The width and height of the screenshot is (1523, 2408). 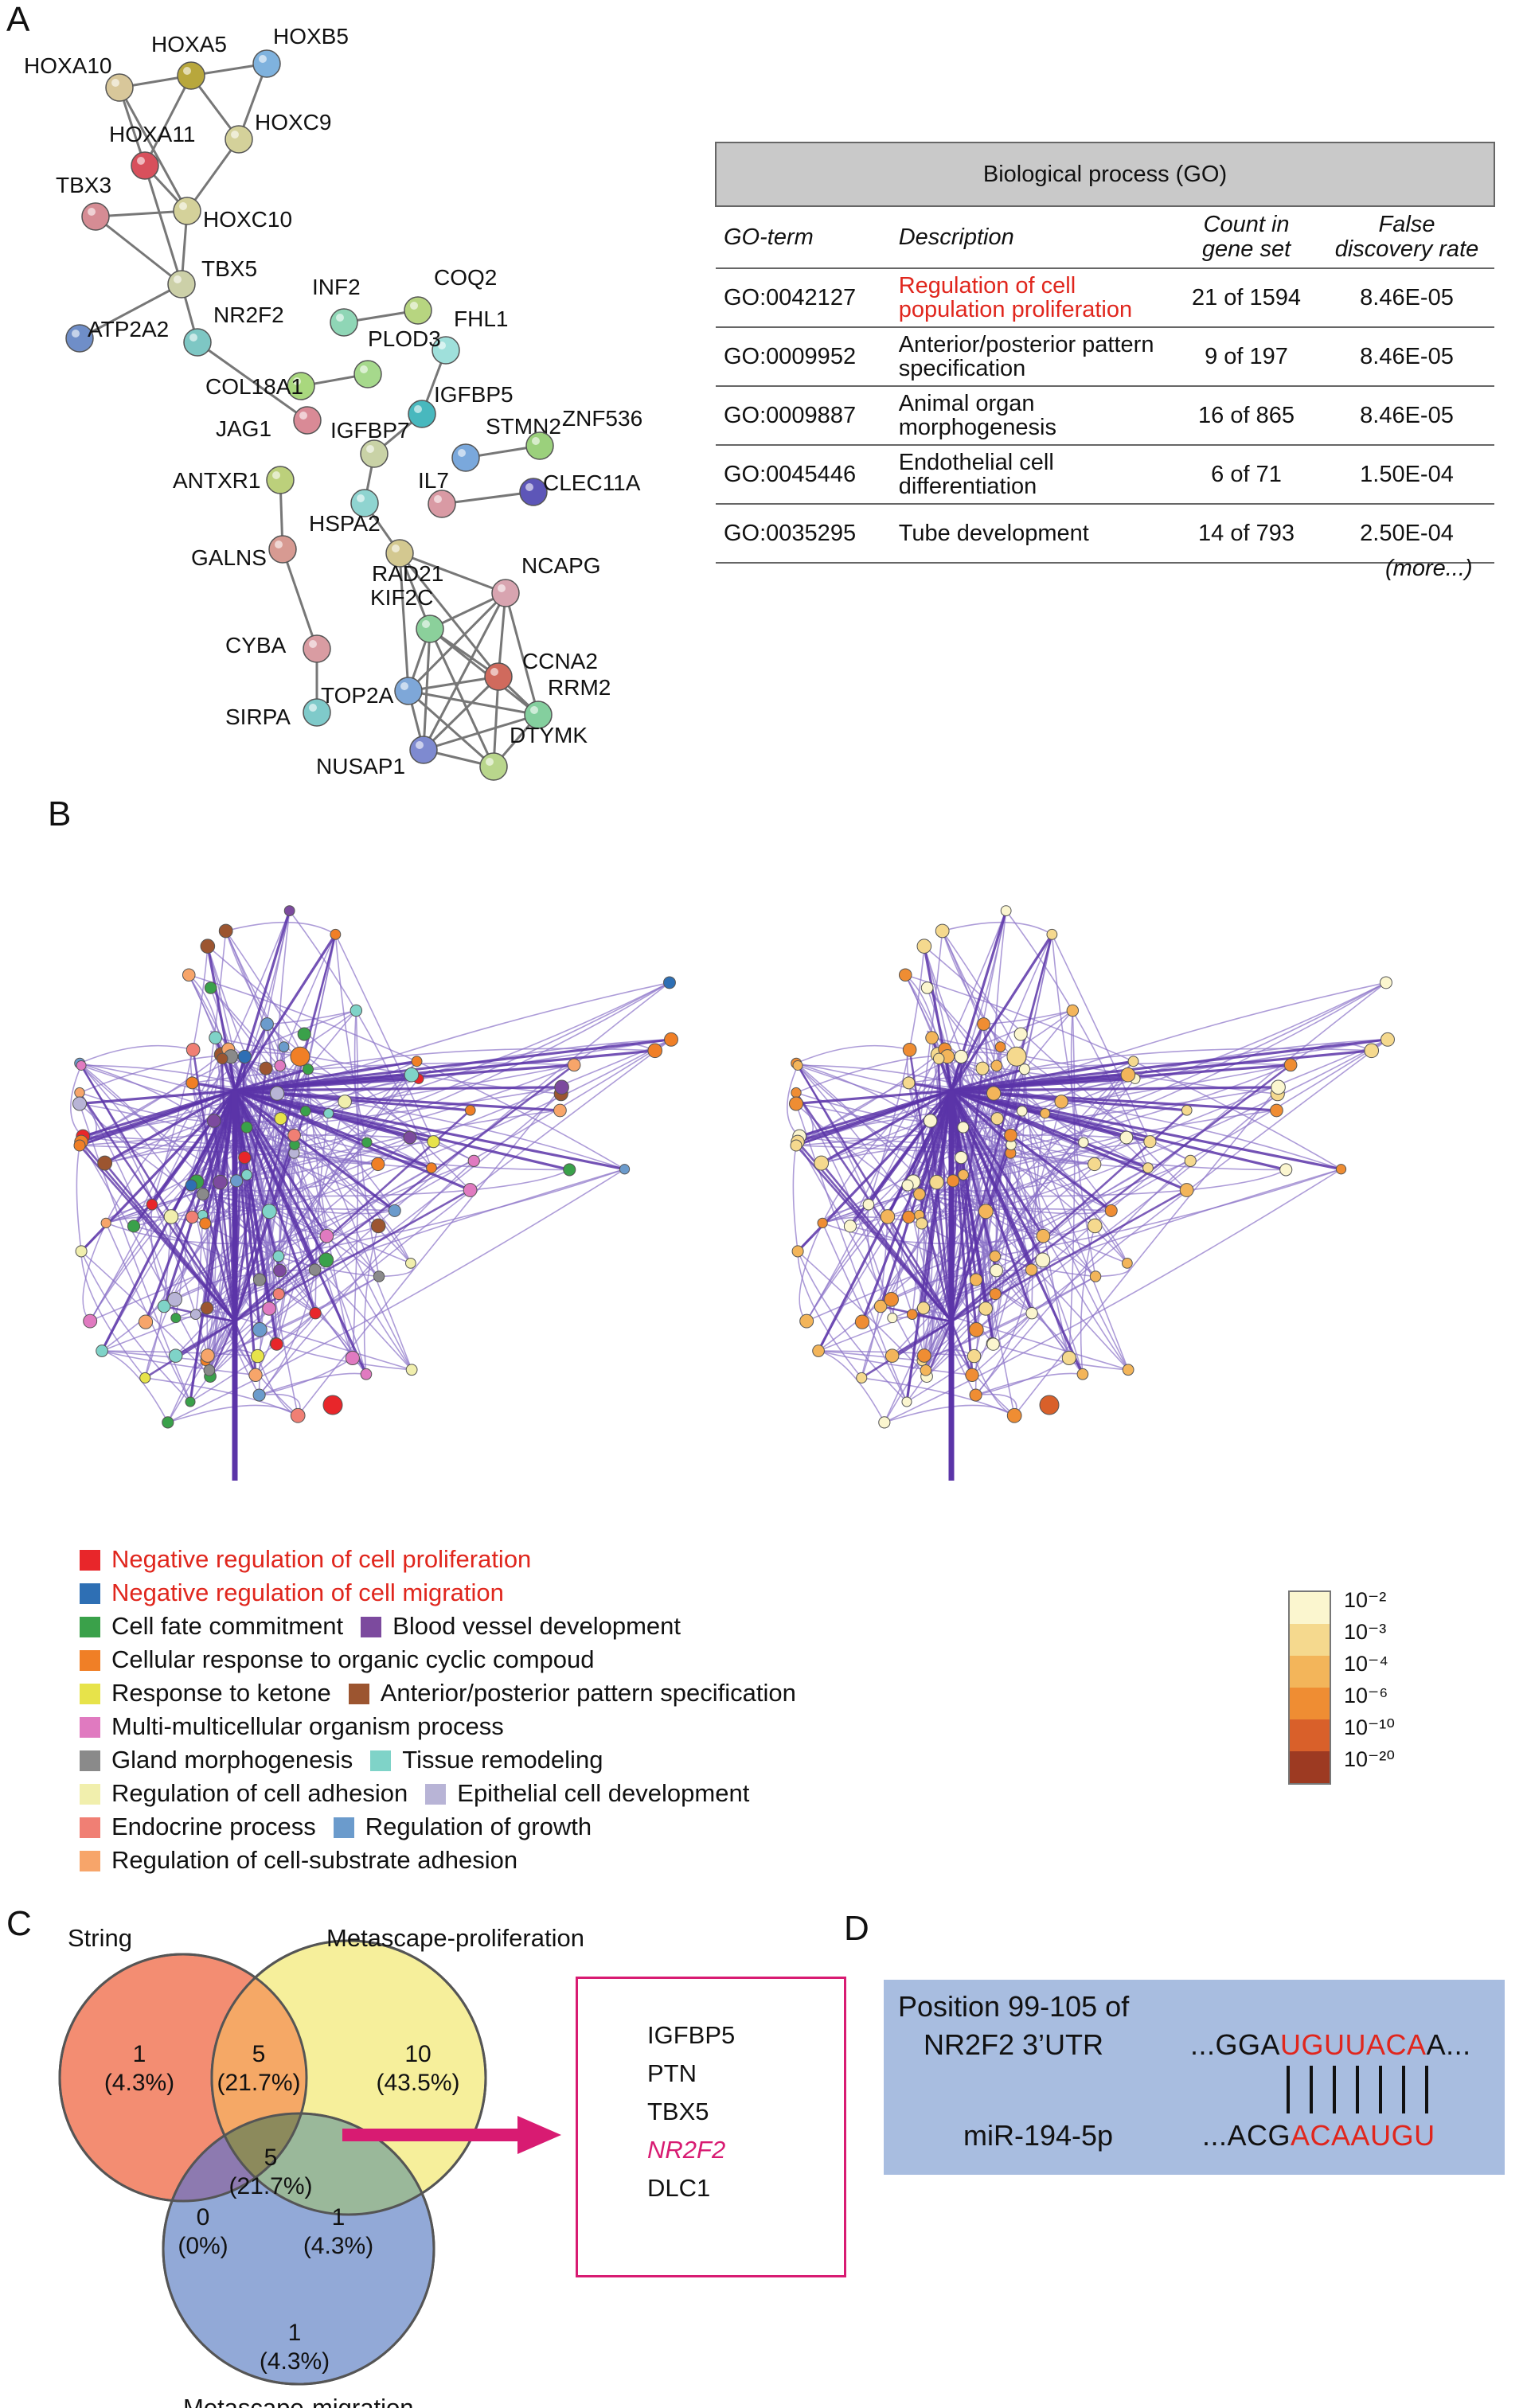 What do you see at coordinates (1246, 474) in the screenshot?
I see `go-cell-count: 6 of 71` at bounding box center [1246, 474].